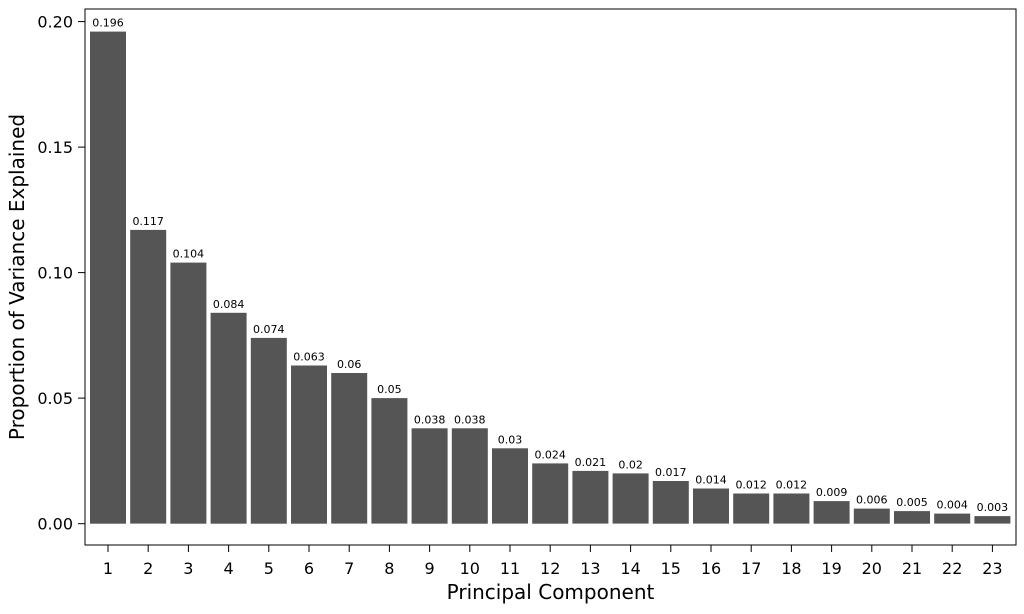 This screenshot has height=614, width=1024. I want to click on x-tick-label: 13, so click(590, 568).